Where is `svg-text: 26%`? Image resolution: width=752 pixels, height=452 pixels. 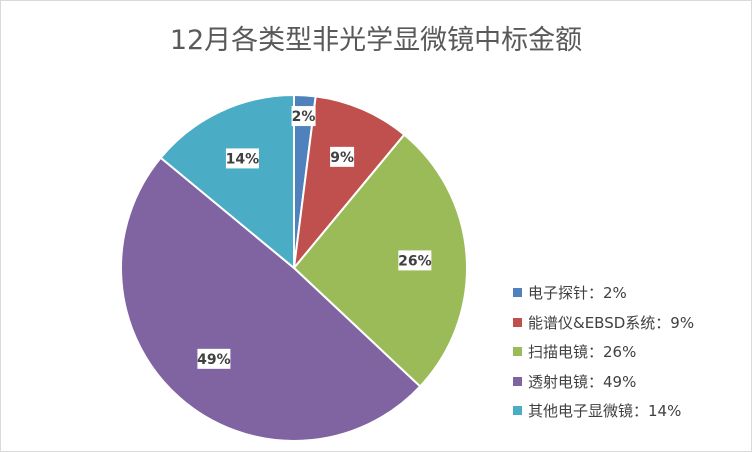
svg-text: 26% is located at coordinates (415, 261).